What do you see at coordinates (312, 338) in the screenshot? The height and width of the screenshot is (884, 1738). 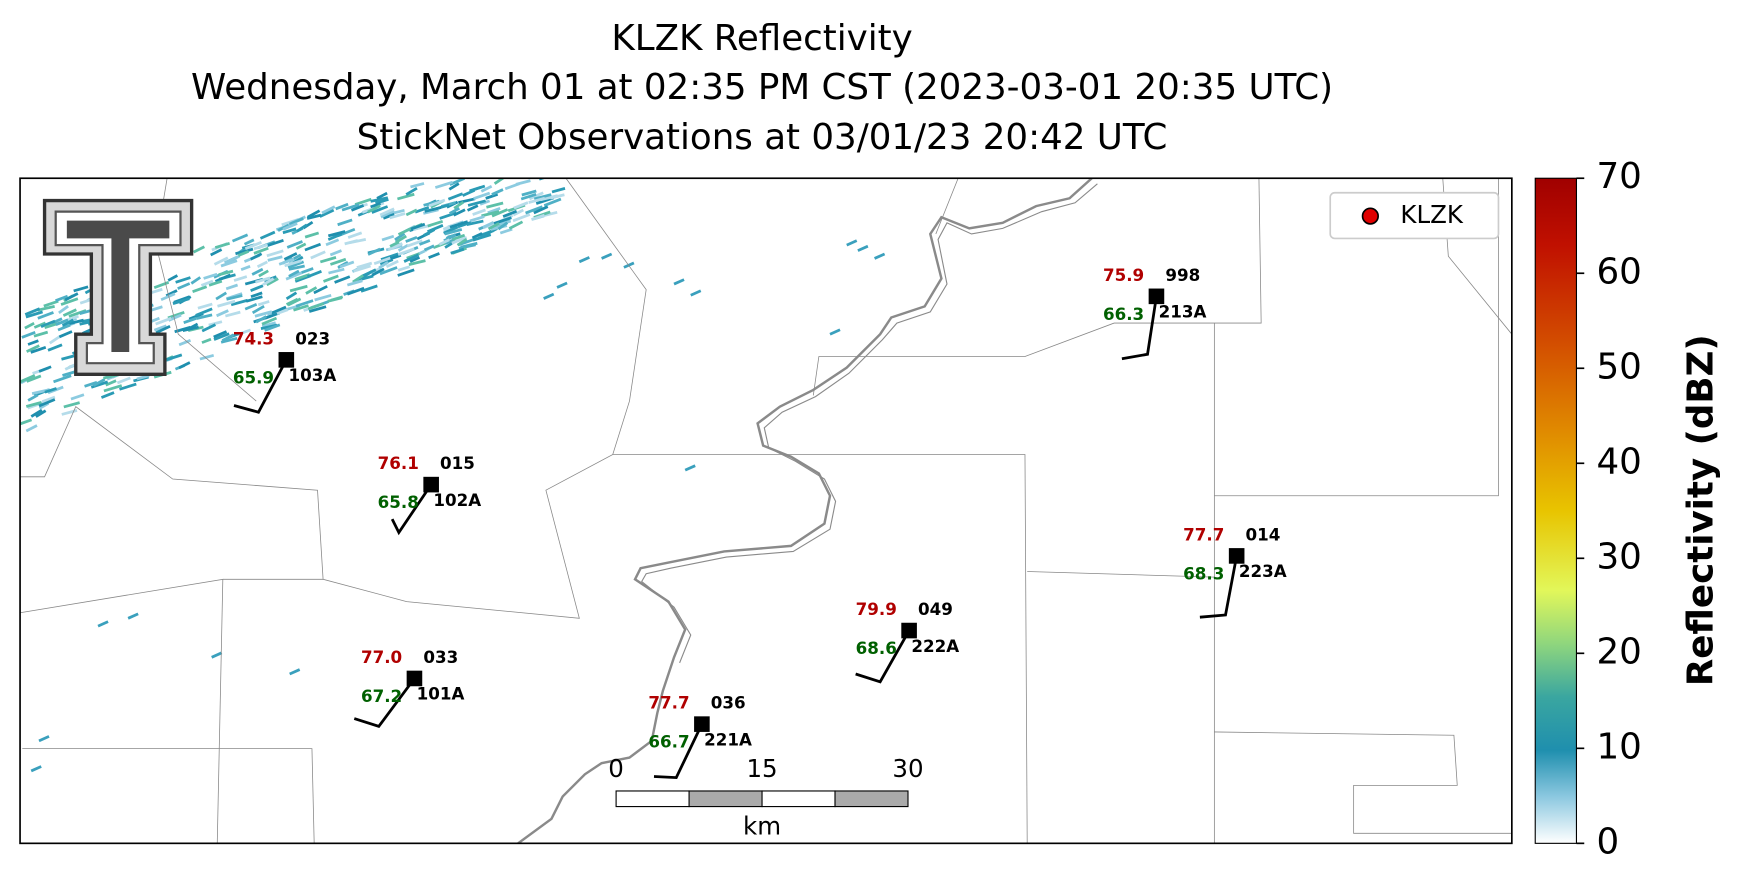 I see `pressure: 023` at bounding box center [312, 338].